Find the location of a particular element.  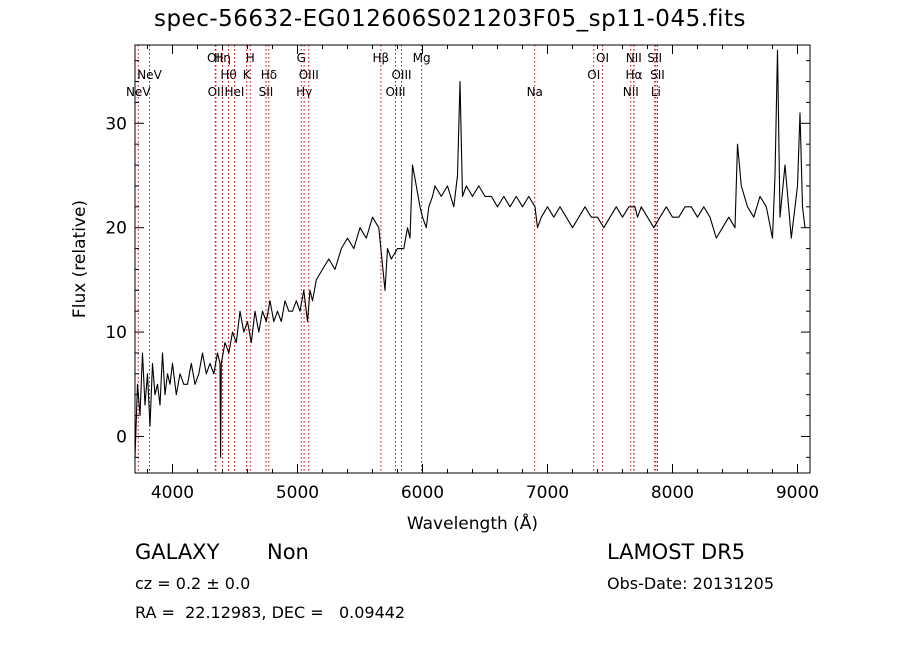

y-tick-label-2: 20 is located at coordinates (116, 229).